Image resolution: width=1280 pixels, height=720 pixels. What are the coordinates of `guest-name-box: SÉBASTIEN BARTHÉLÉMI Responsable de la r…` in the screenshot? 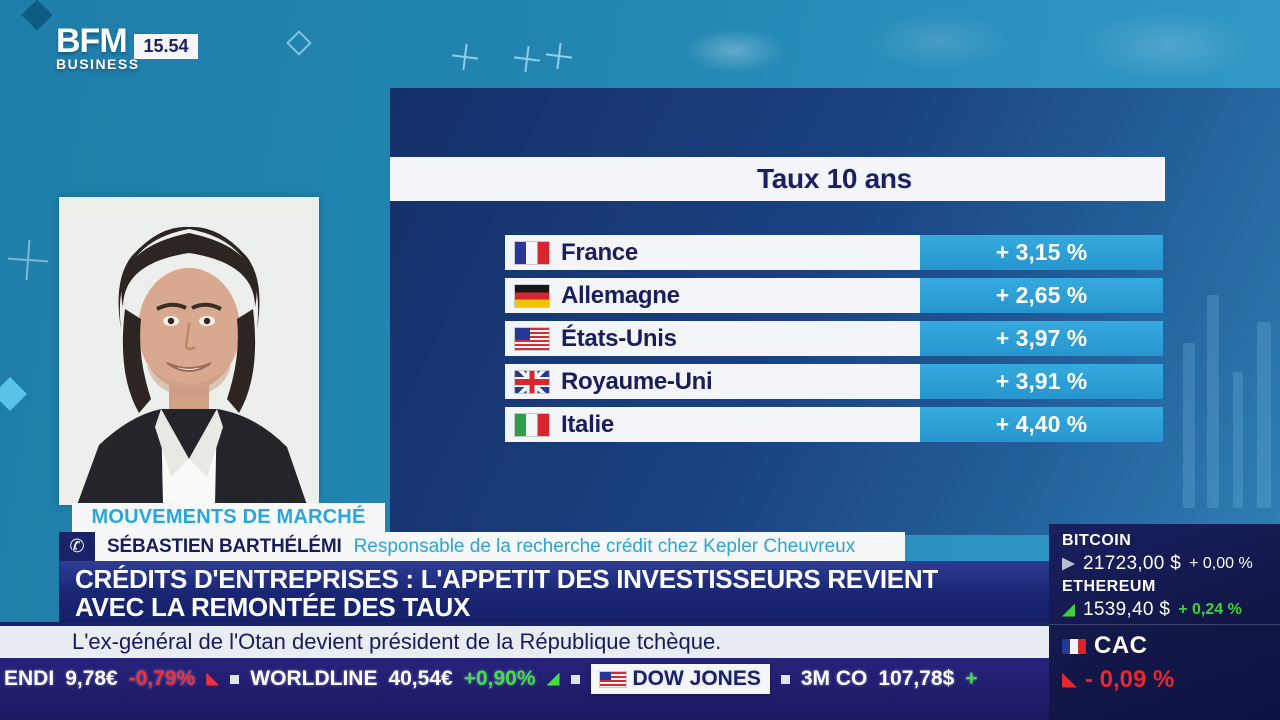 It's located at (500, 546).